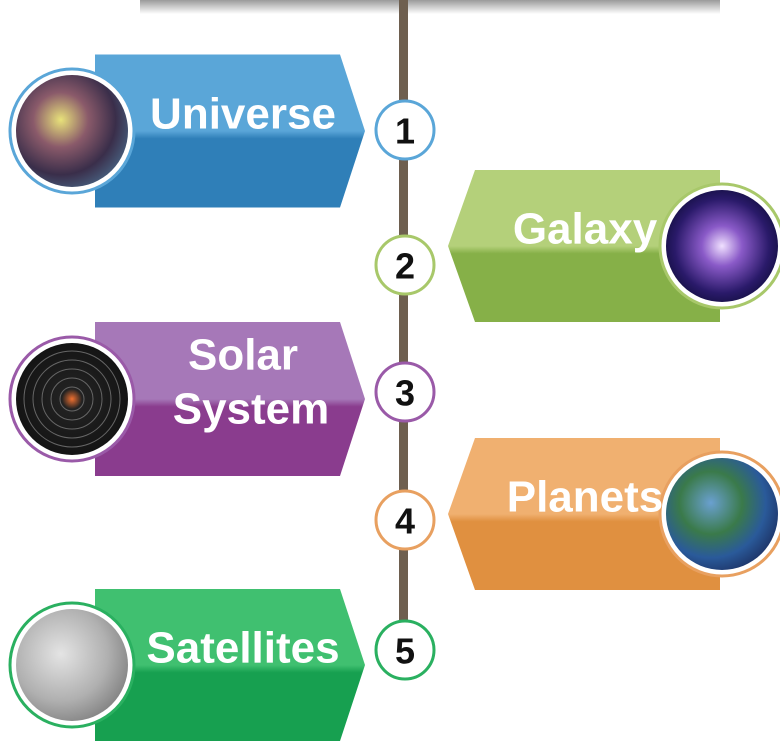 The width and height of the screenshot is (780, 742). Describe the element at coordinates (430, 7) in the screenshot. I see `top-shade` at that location.